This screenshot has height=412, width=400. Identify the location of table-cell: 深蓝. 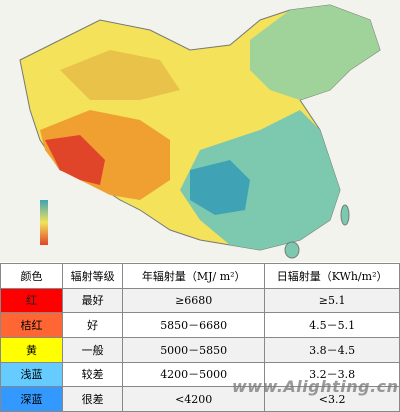
(32, 399).